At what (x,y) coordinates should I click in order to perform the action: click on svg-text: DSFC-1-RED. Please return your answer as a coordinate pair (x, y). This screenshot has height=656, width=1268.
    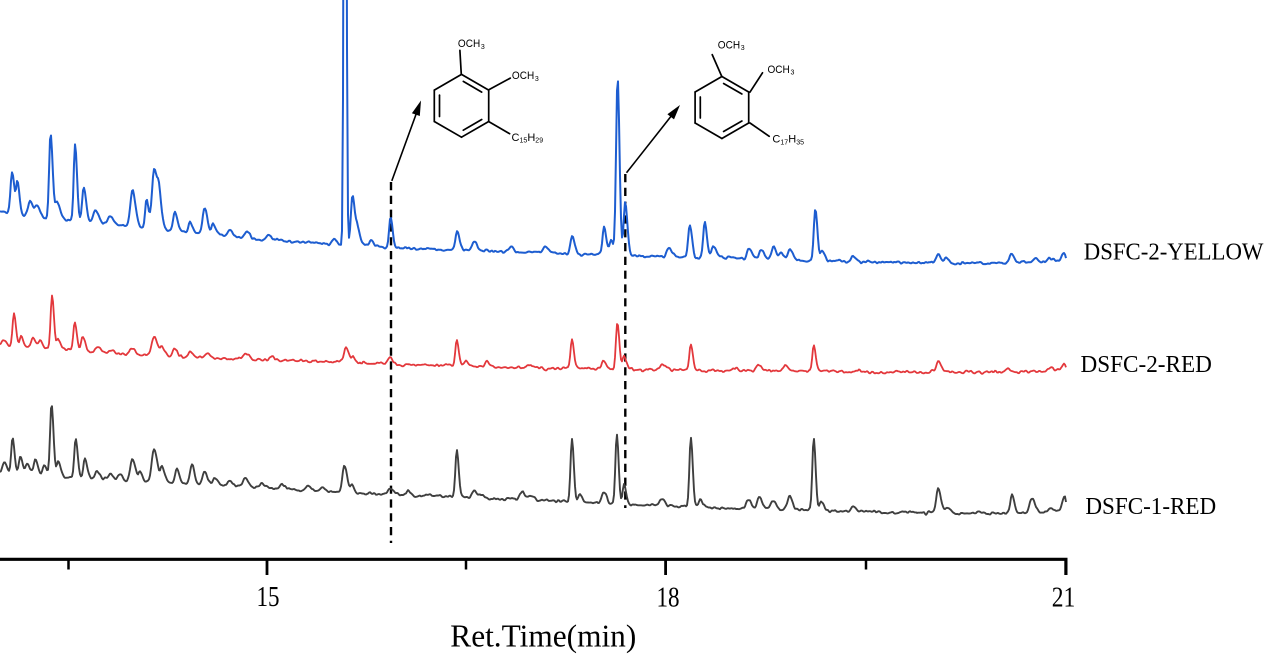
    Looking at the image, I should click on (1150, 507).